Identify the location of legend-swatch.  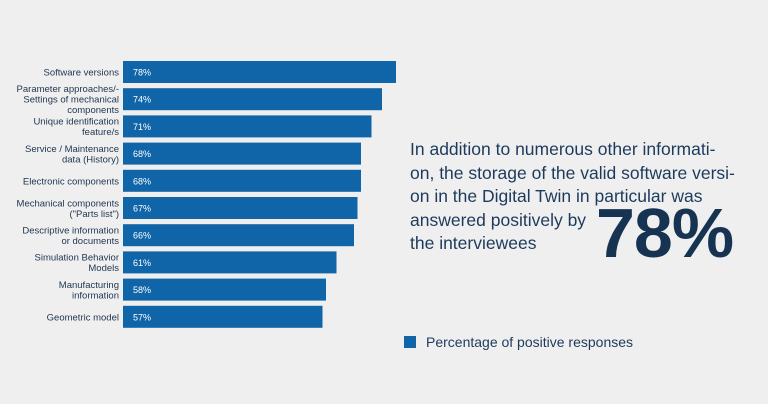
(410, 342).